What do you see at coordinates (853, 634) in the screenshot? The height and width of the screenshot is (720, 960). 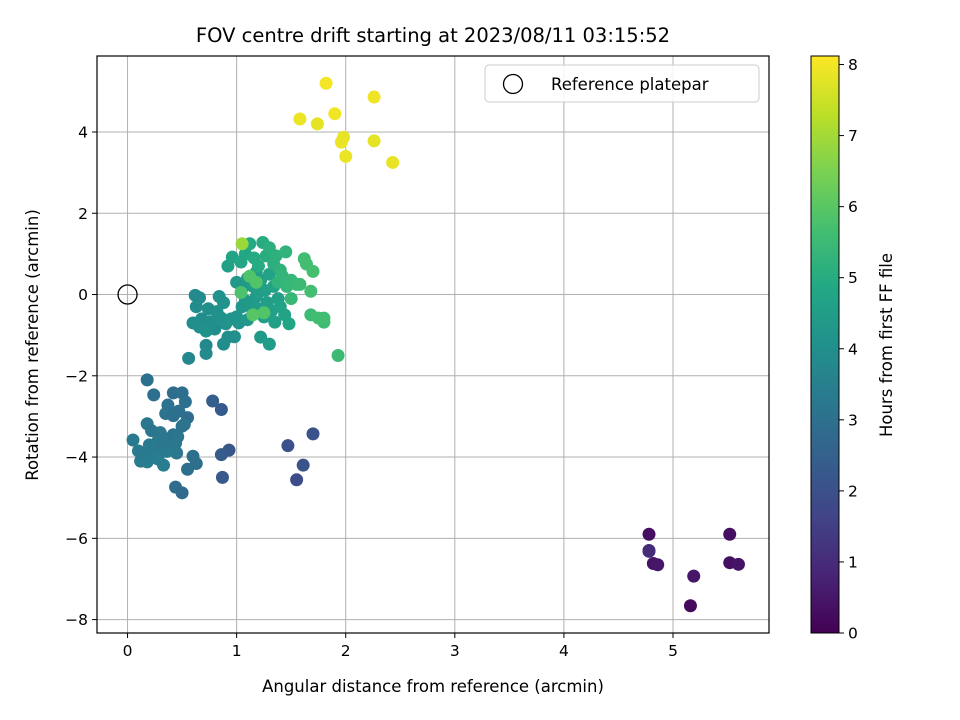 I see `colorbar-tick-label: 0` at bounding box center [853, 634].